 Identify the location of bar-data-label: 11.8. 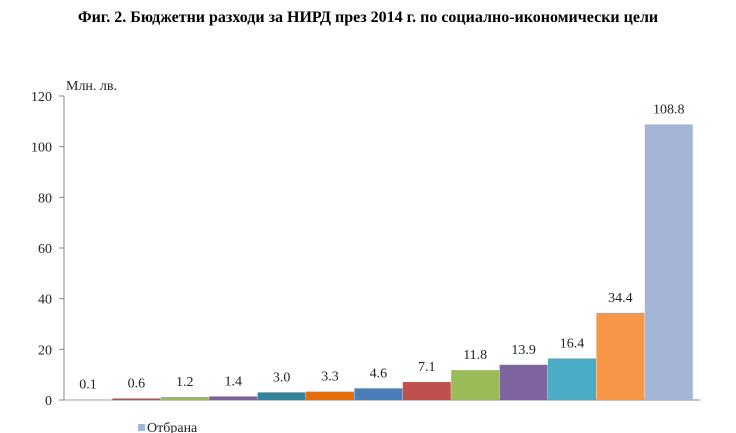
(475, 355).